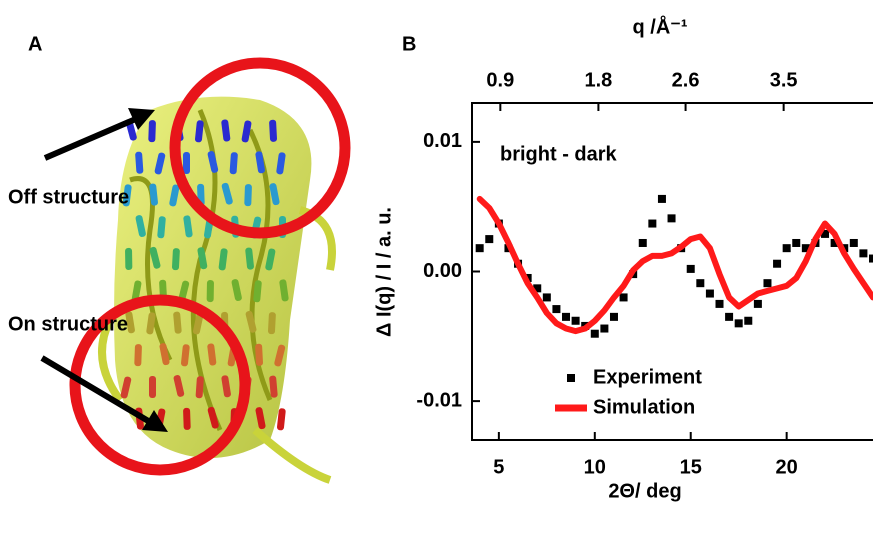  What do you see at coordinates (104, 270) in the screenshot?
I see `arrow` at bounding box center [104, 270].